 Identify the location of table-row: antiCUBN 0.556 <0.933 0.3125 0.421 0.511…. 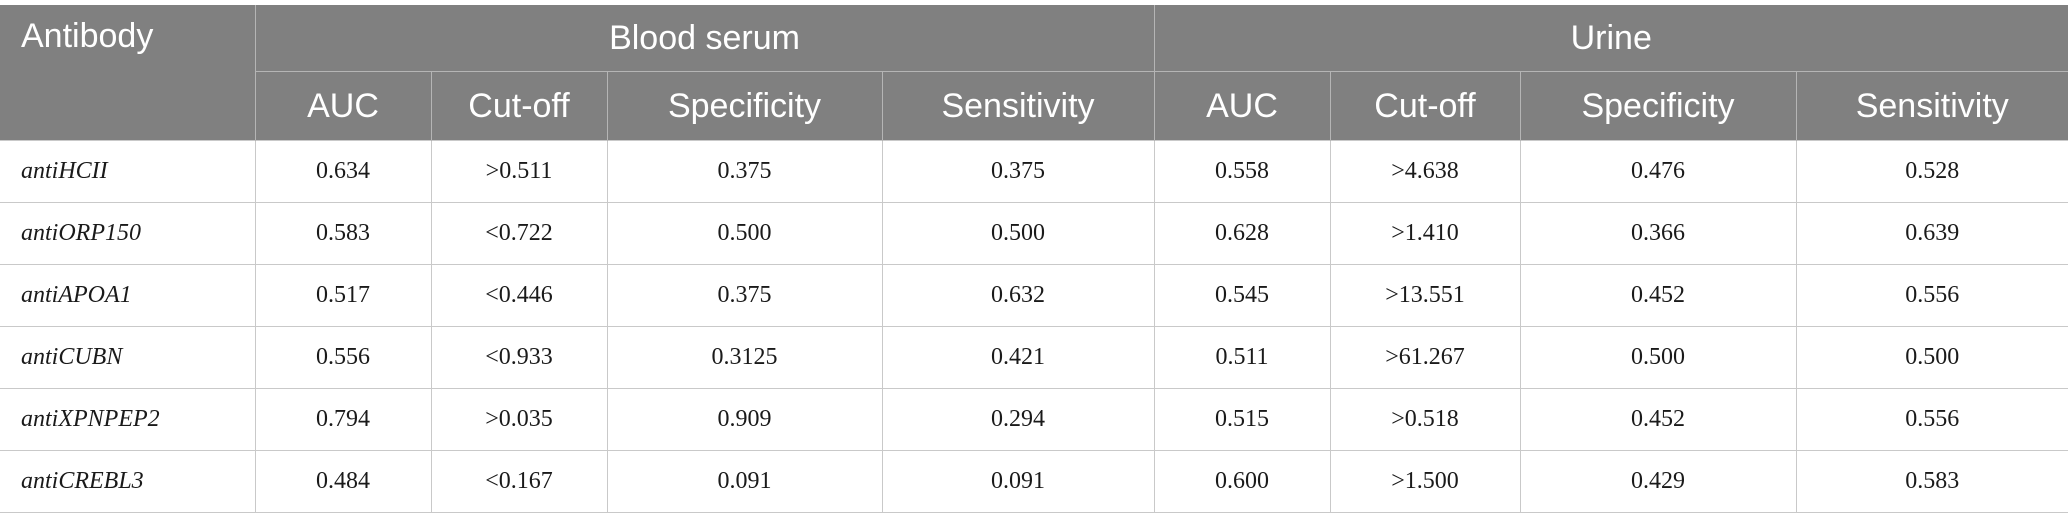
(1034, 357).